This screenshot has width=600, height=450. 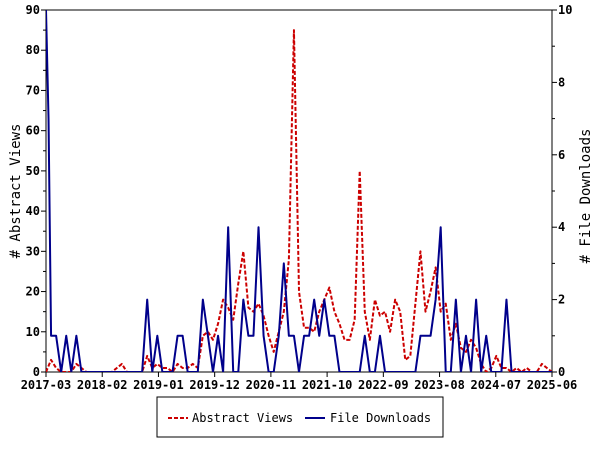 I want to click on legend-box, so click(x=300, y=417).